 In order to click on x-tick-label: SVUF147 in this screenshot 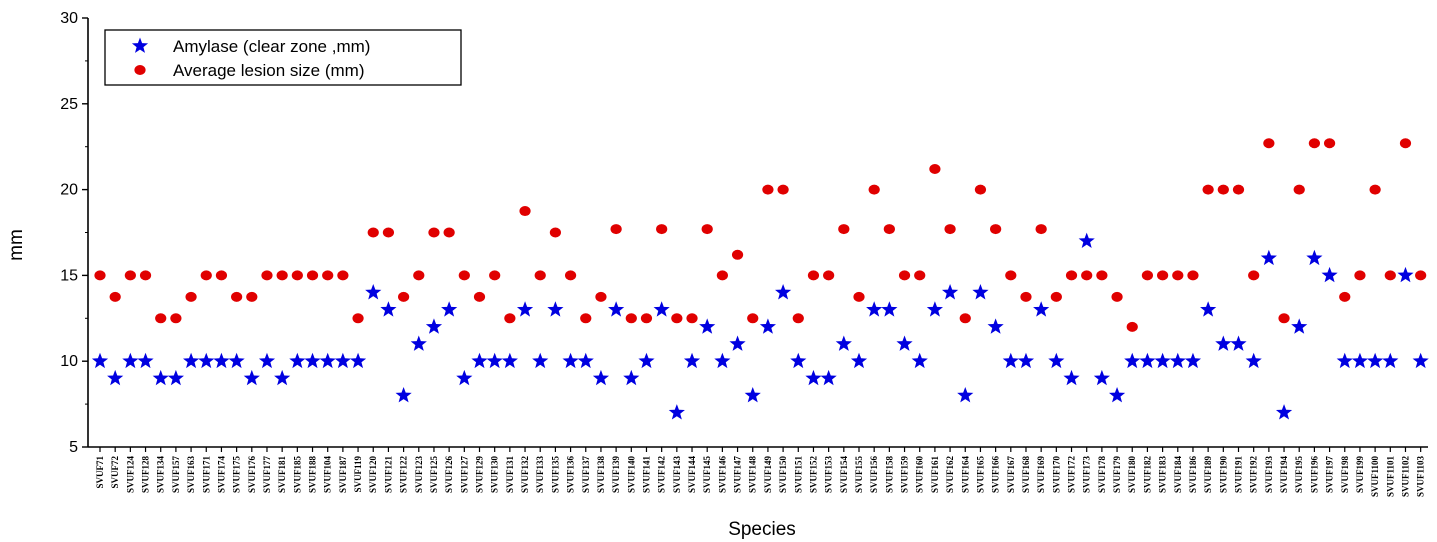, I will do `click(738, 475)`.